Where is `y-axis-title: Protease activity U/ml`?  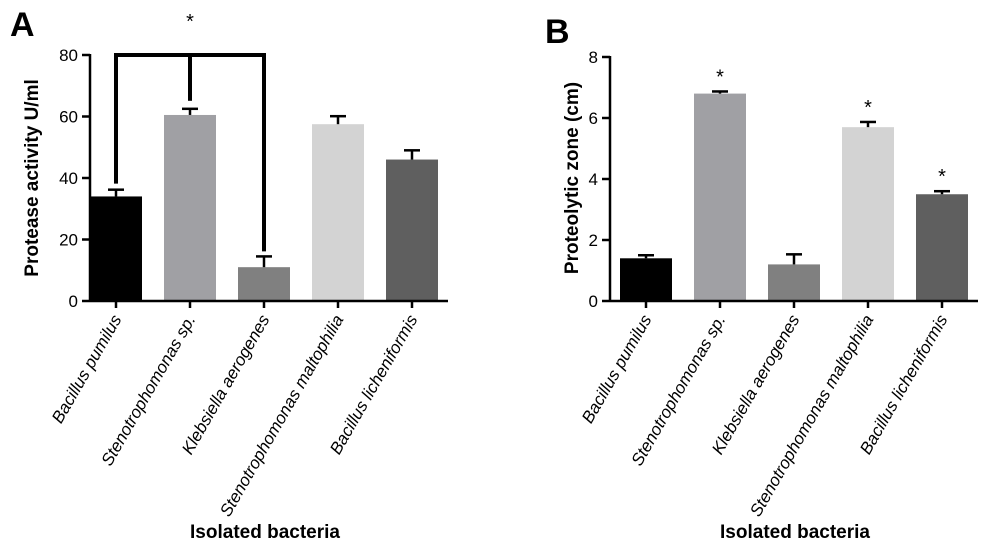
y-axis-title: Protease activity U/ml is located at coordinates (32, 177).